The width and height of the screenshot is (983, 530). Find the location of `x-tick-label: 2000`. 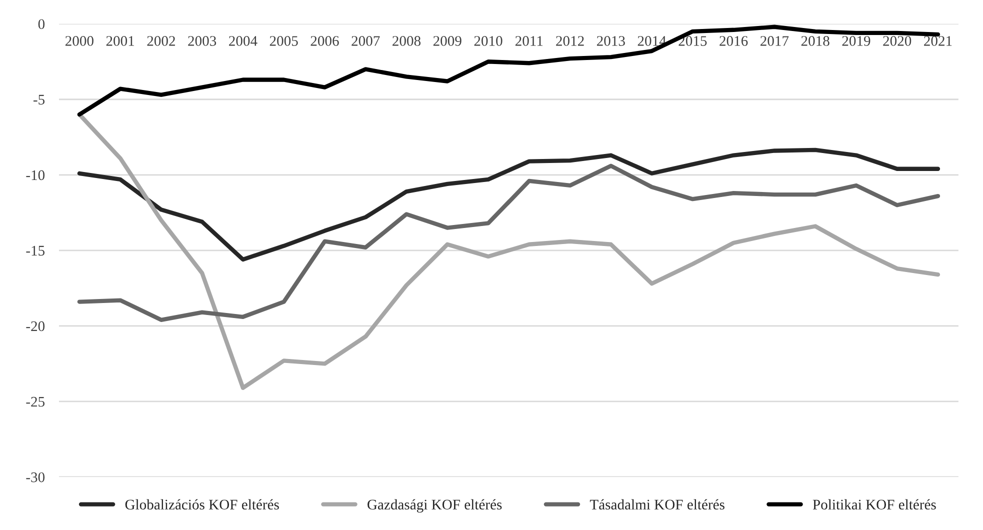

x-tick-label: 2000 is located at coordinates (79, 41).